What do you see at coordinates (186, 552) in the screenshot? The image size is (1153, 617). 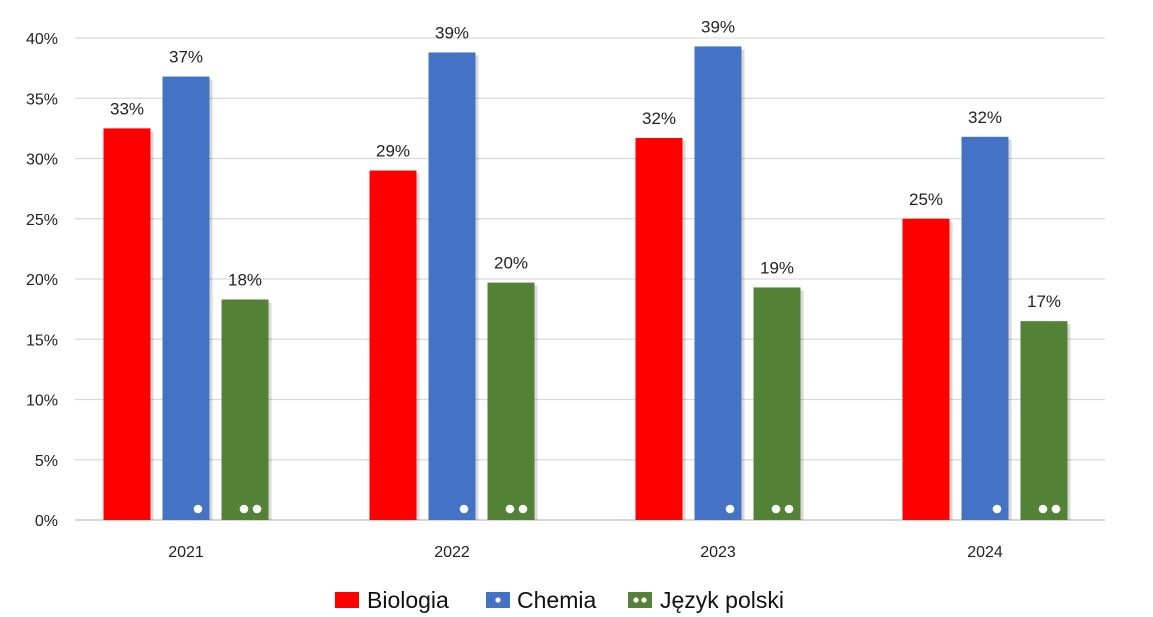 I see `x-tick-label: 2021` at bounding box center [186, 552].